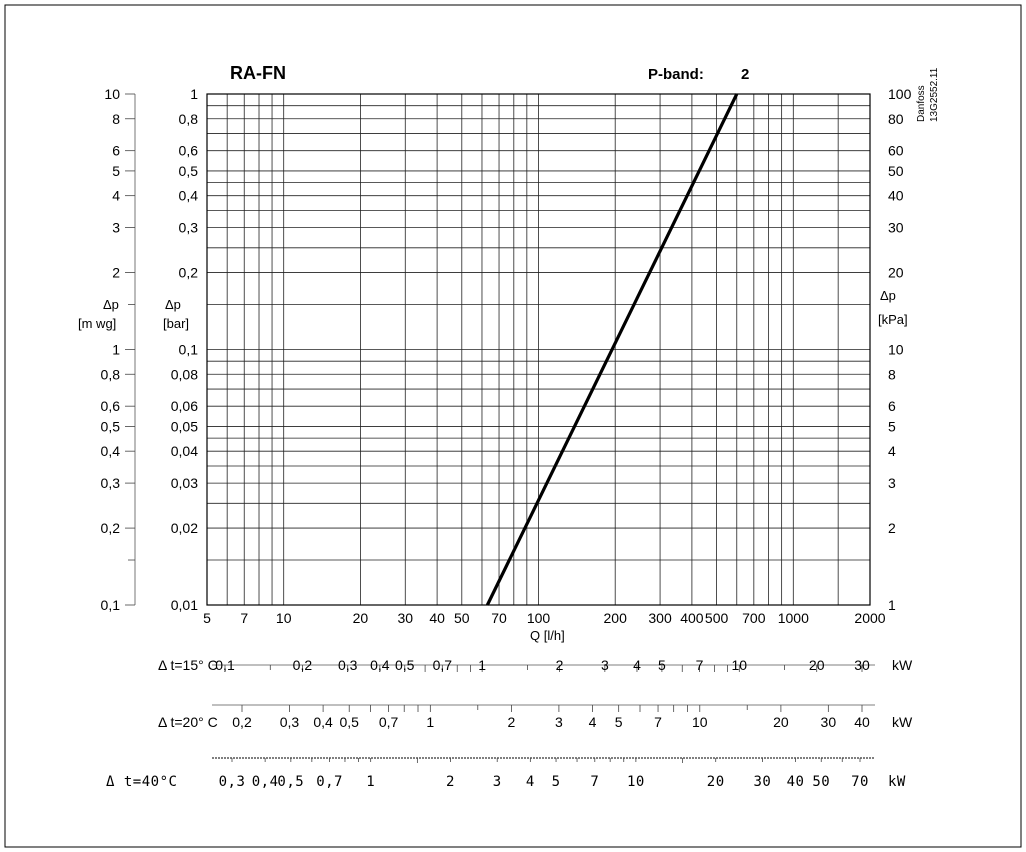 The image size is (1026, 852). What do you see at coordinates (265, 782) in the screenshot?
I see `power-scale-tick-label: 0,4` at bounding box center [265, 782].